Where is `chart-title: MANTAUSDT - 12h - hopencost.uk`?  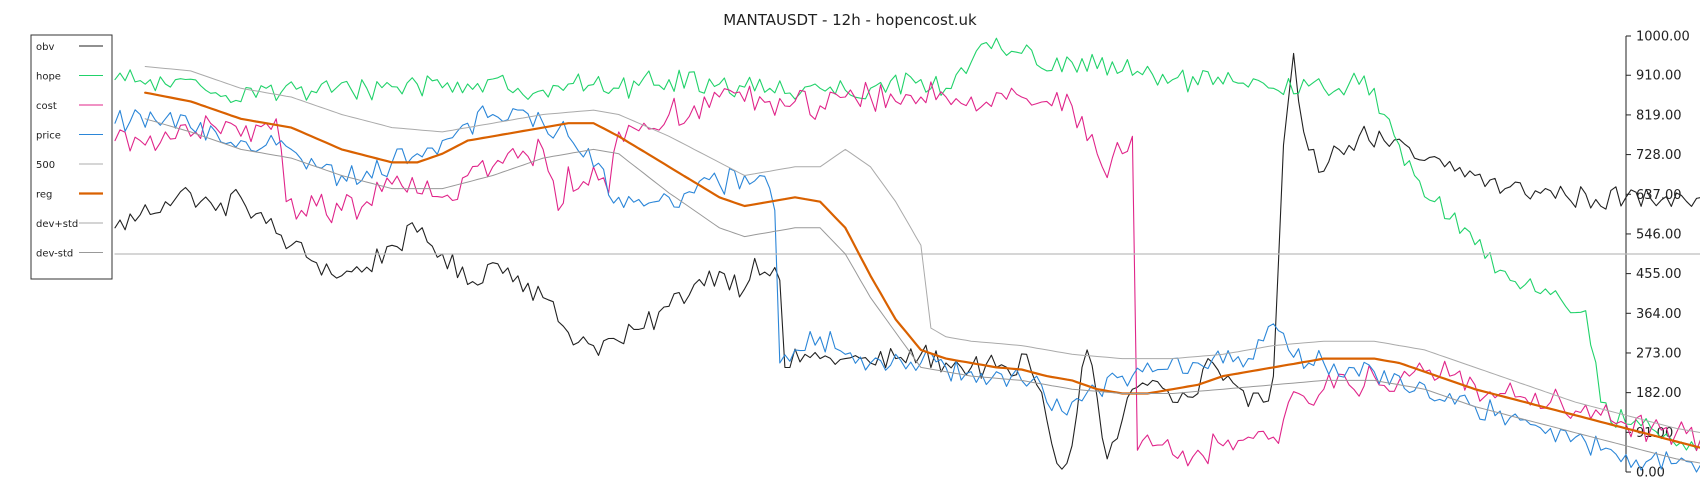
chart-title: MANTAUSDT - 12h - hopencost.uk is located at coordinates (850, 20).